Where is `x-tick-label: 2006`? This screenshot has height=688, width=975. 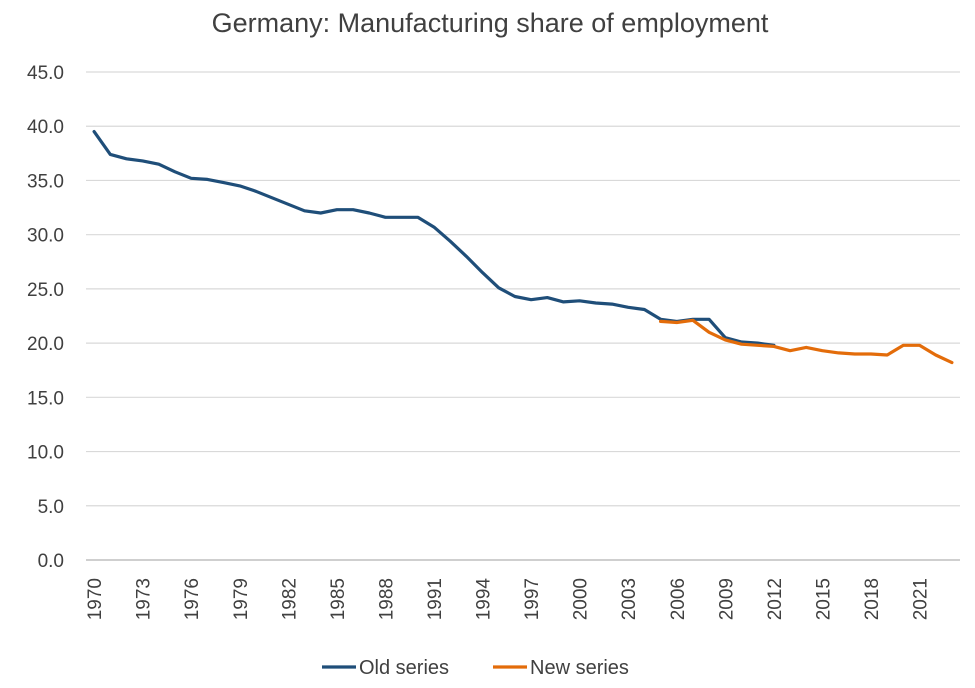 x-tick-label: 2006 is located at coordinates (678, 599).